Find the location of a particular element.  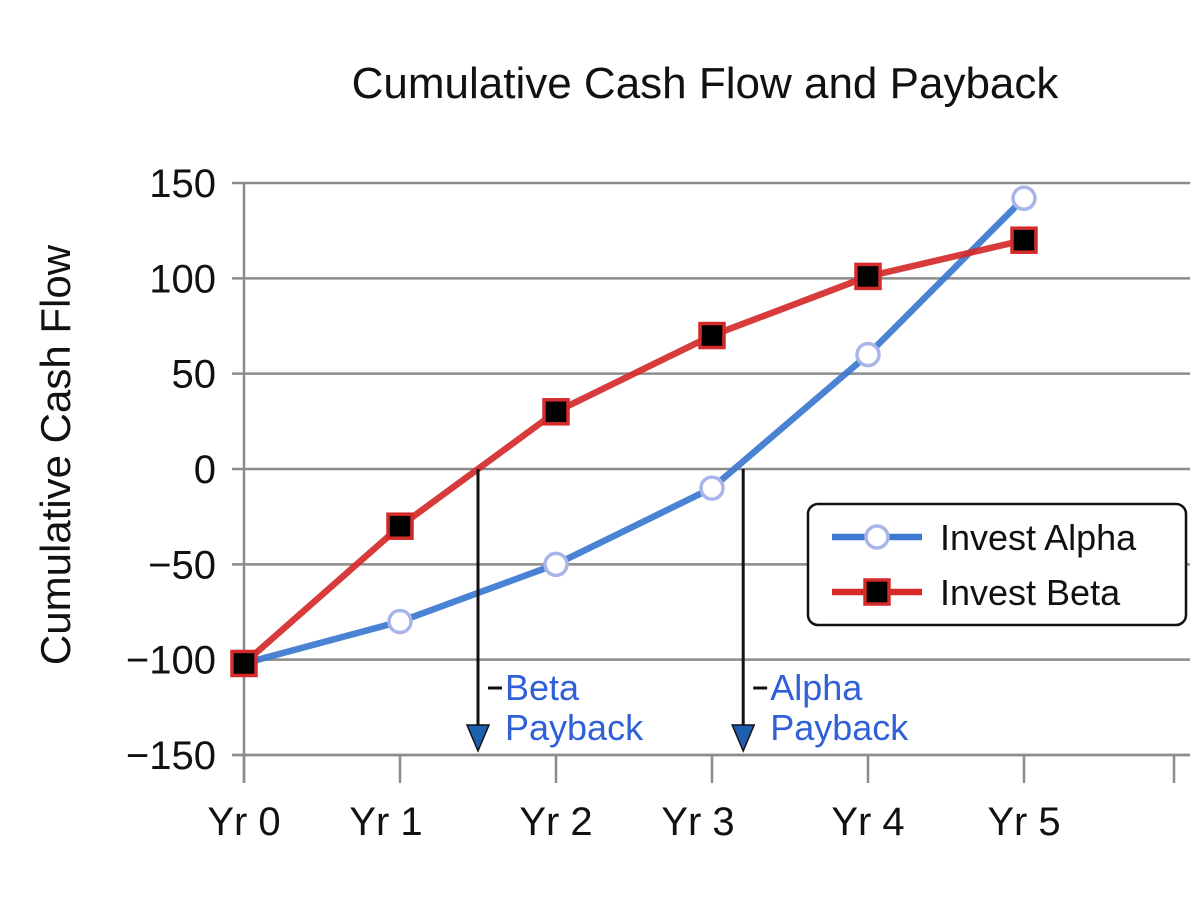

beta-payback-label: Payback is located at coordinates (574, 727).